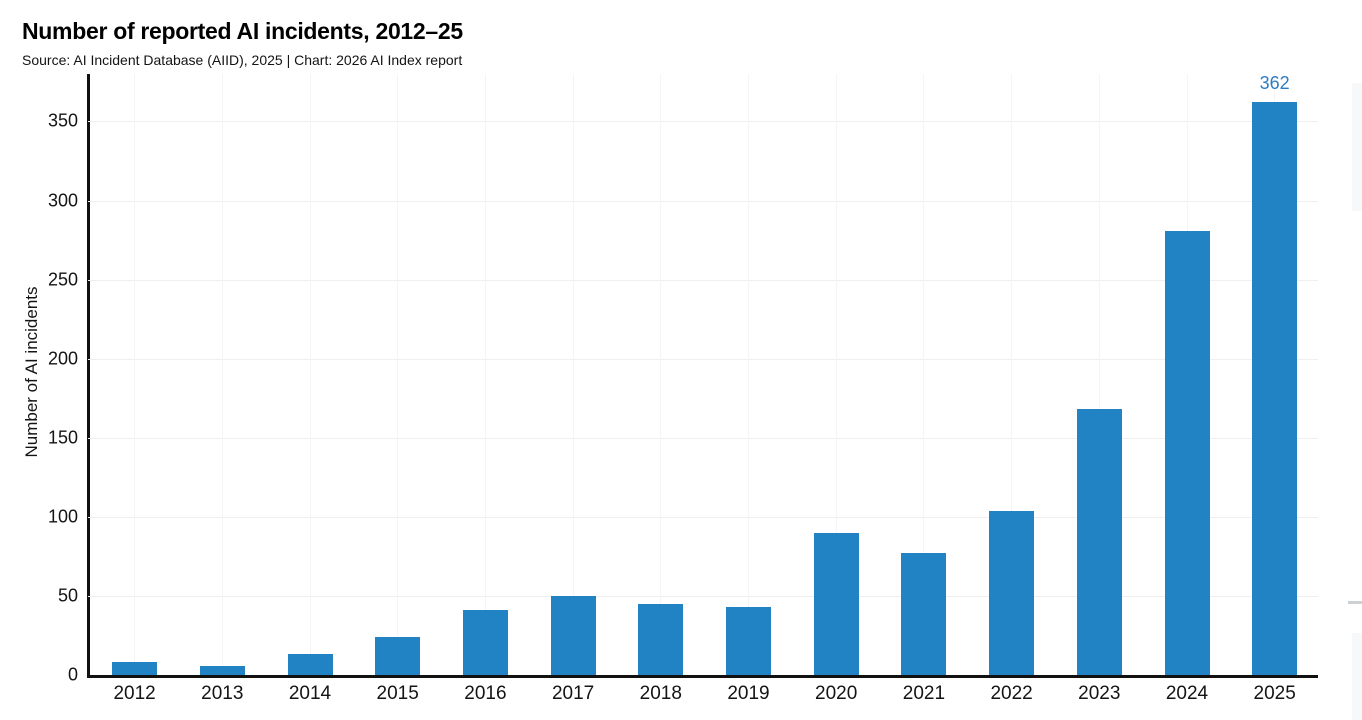 The width and height of the screenshot is (1362, 720). I want to click on bar-2018, so click(661, 639).